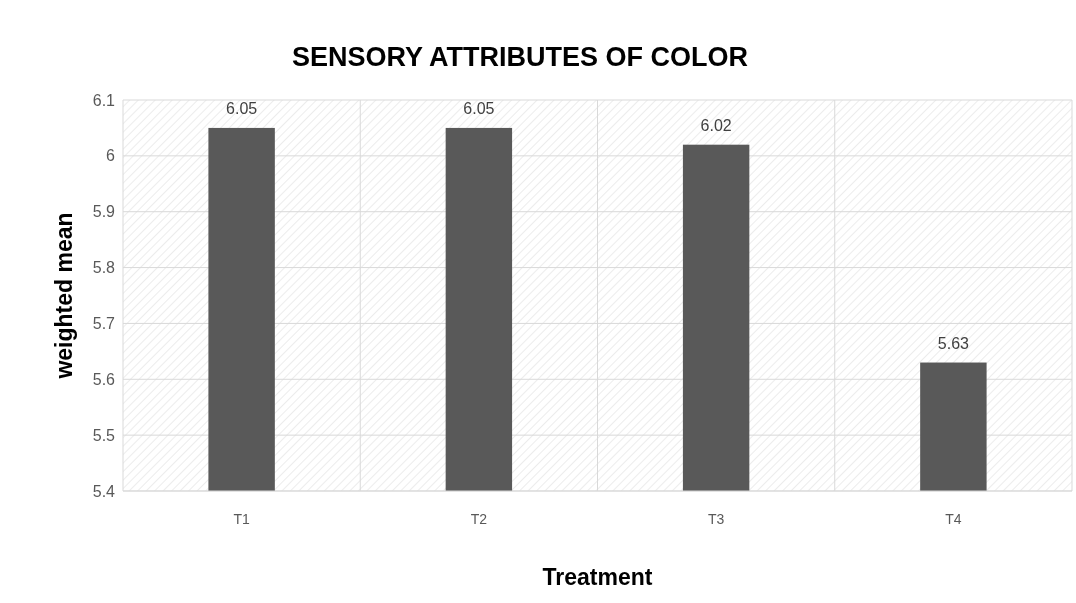  What do you see at coordinates (520, 57) in the screenshot?
I see `chart-title: SENSORY ATTRIBUTES OF COLOR` at bounding box center [520, 57].